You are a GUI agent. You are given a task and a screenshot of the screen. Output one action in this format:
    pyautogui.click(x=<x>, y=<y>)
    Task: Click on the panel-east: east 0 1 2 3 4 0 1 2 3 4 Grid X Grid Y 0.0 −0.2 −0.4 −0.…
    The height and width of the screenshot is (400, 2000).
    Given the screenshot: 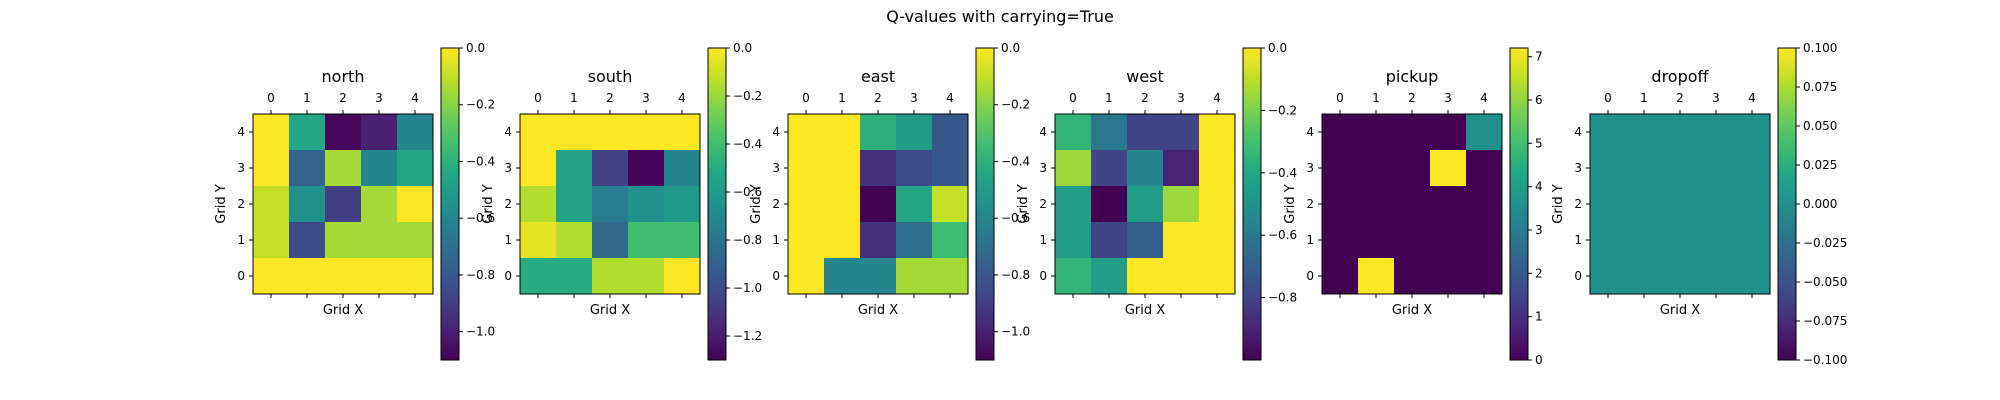 What is the action you would take?
    pyautogui.click(x=889, y=201)
    